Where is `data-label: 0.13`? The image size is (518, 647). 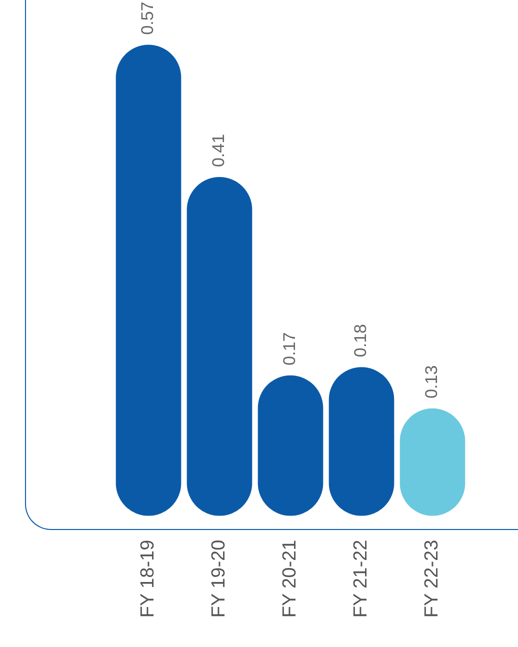 data-label: 0.13 is located at coordinates (432, 381).